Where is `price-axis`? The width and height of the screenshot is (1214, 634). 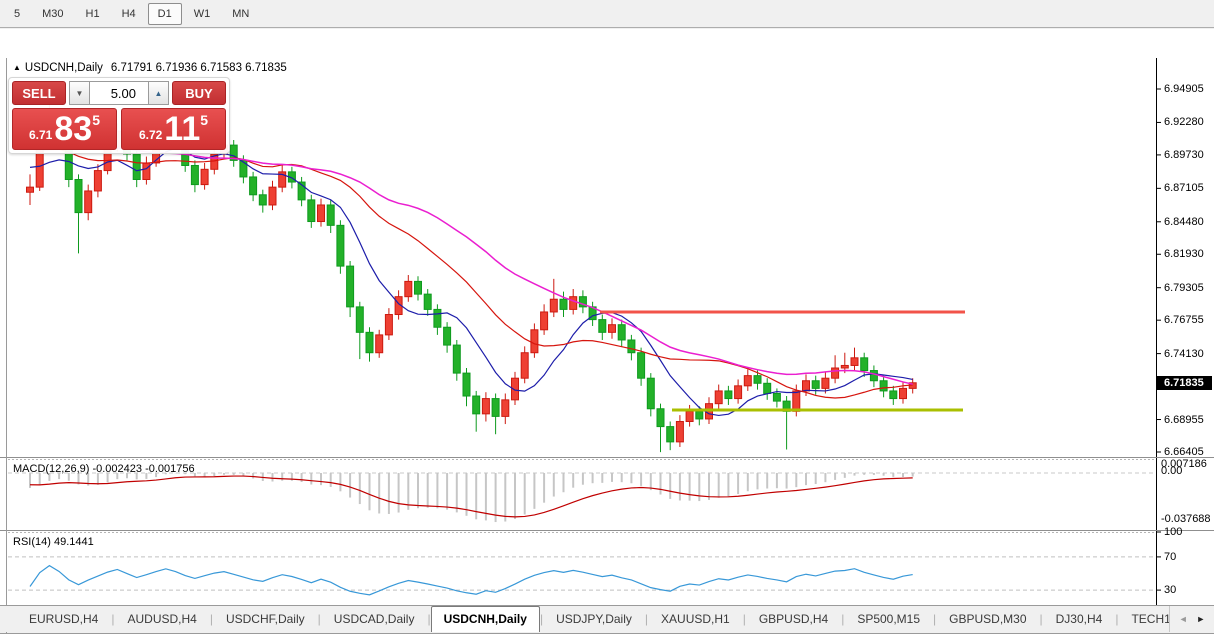 price-axis is located at coordinates (1185, 335).